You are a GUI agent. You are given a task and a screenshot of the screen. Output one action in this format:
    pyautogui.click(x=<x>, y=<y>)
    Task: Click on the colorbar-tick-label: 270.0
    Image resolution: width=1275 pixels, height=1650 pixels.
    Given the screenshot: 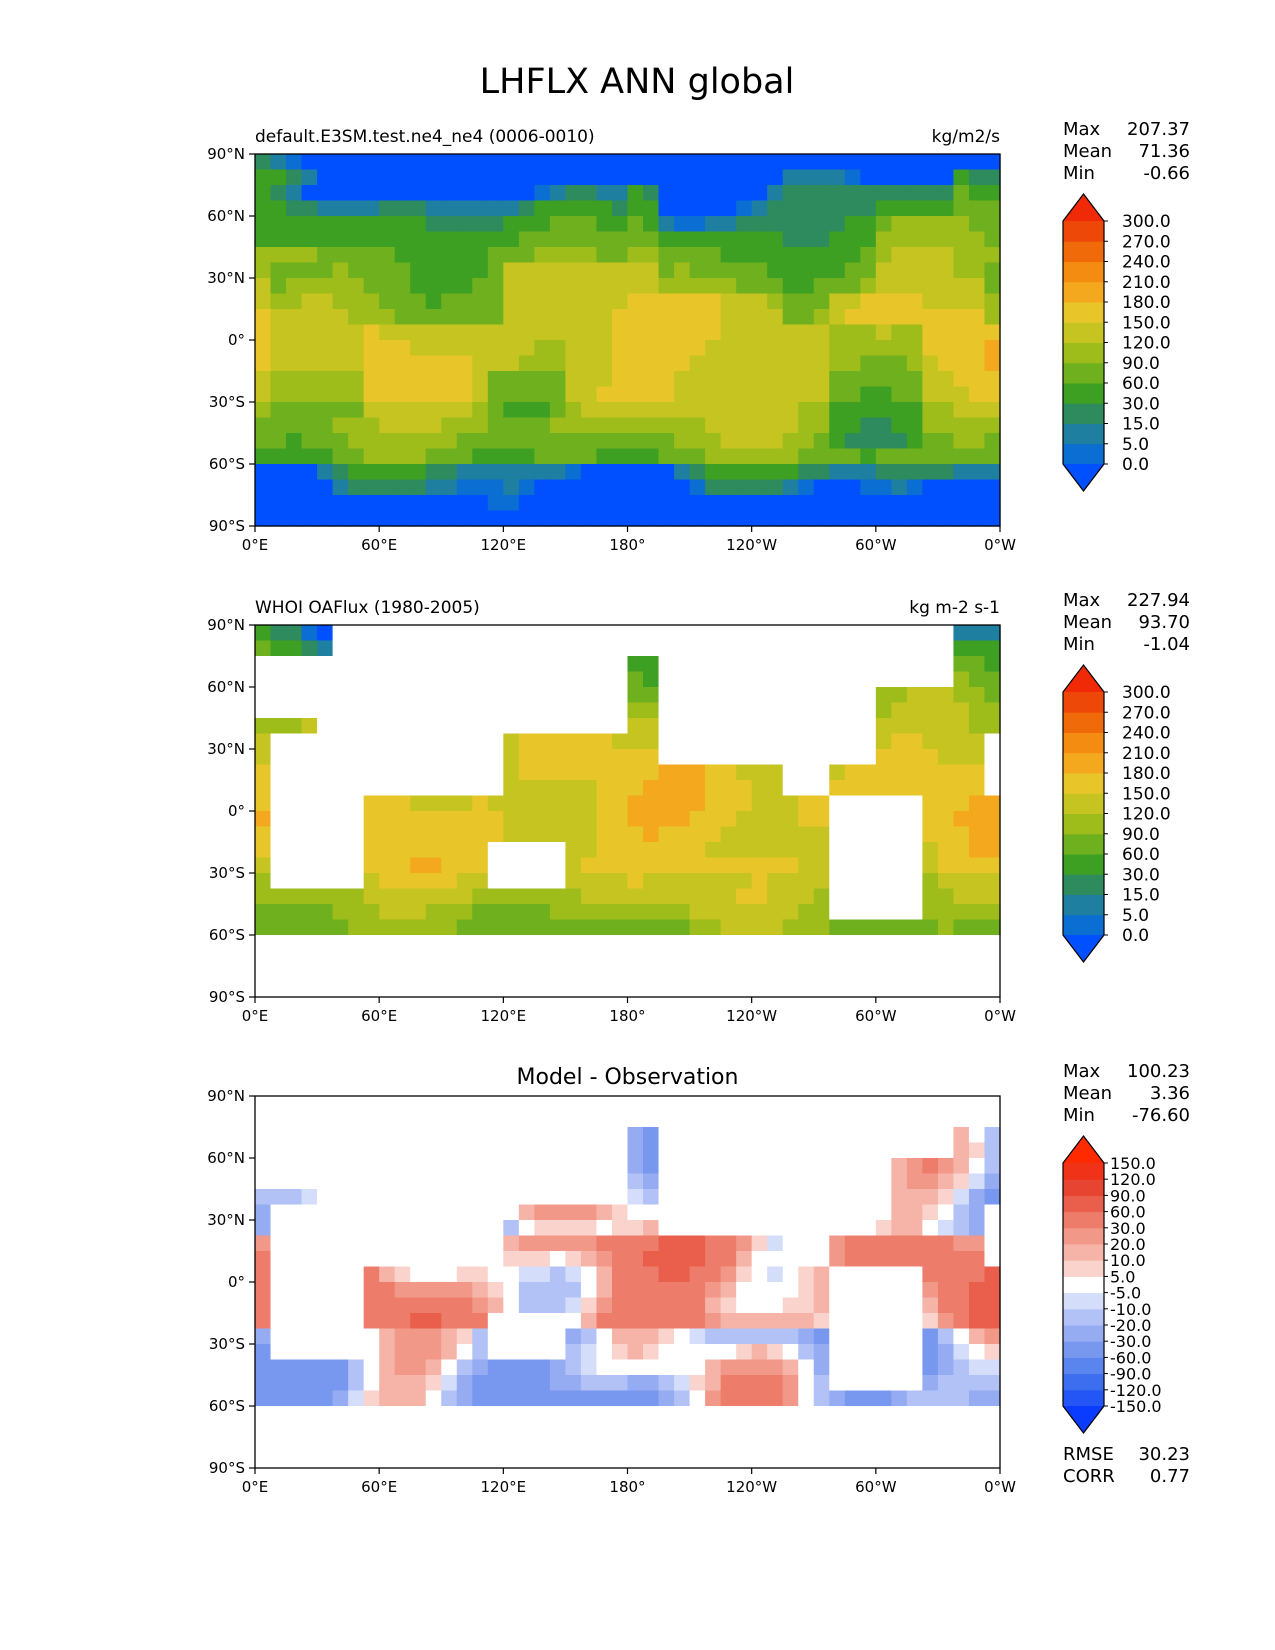 What is the action you would take?
    pyautogui.click(x=1146, y=713)
    